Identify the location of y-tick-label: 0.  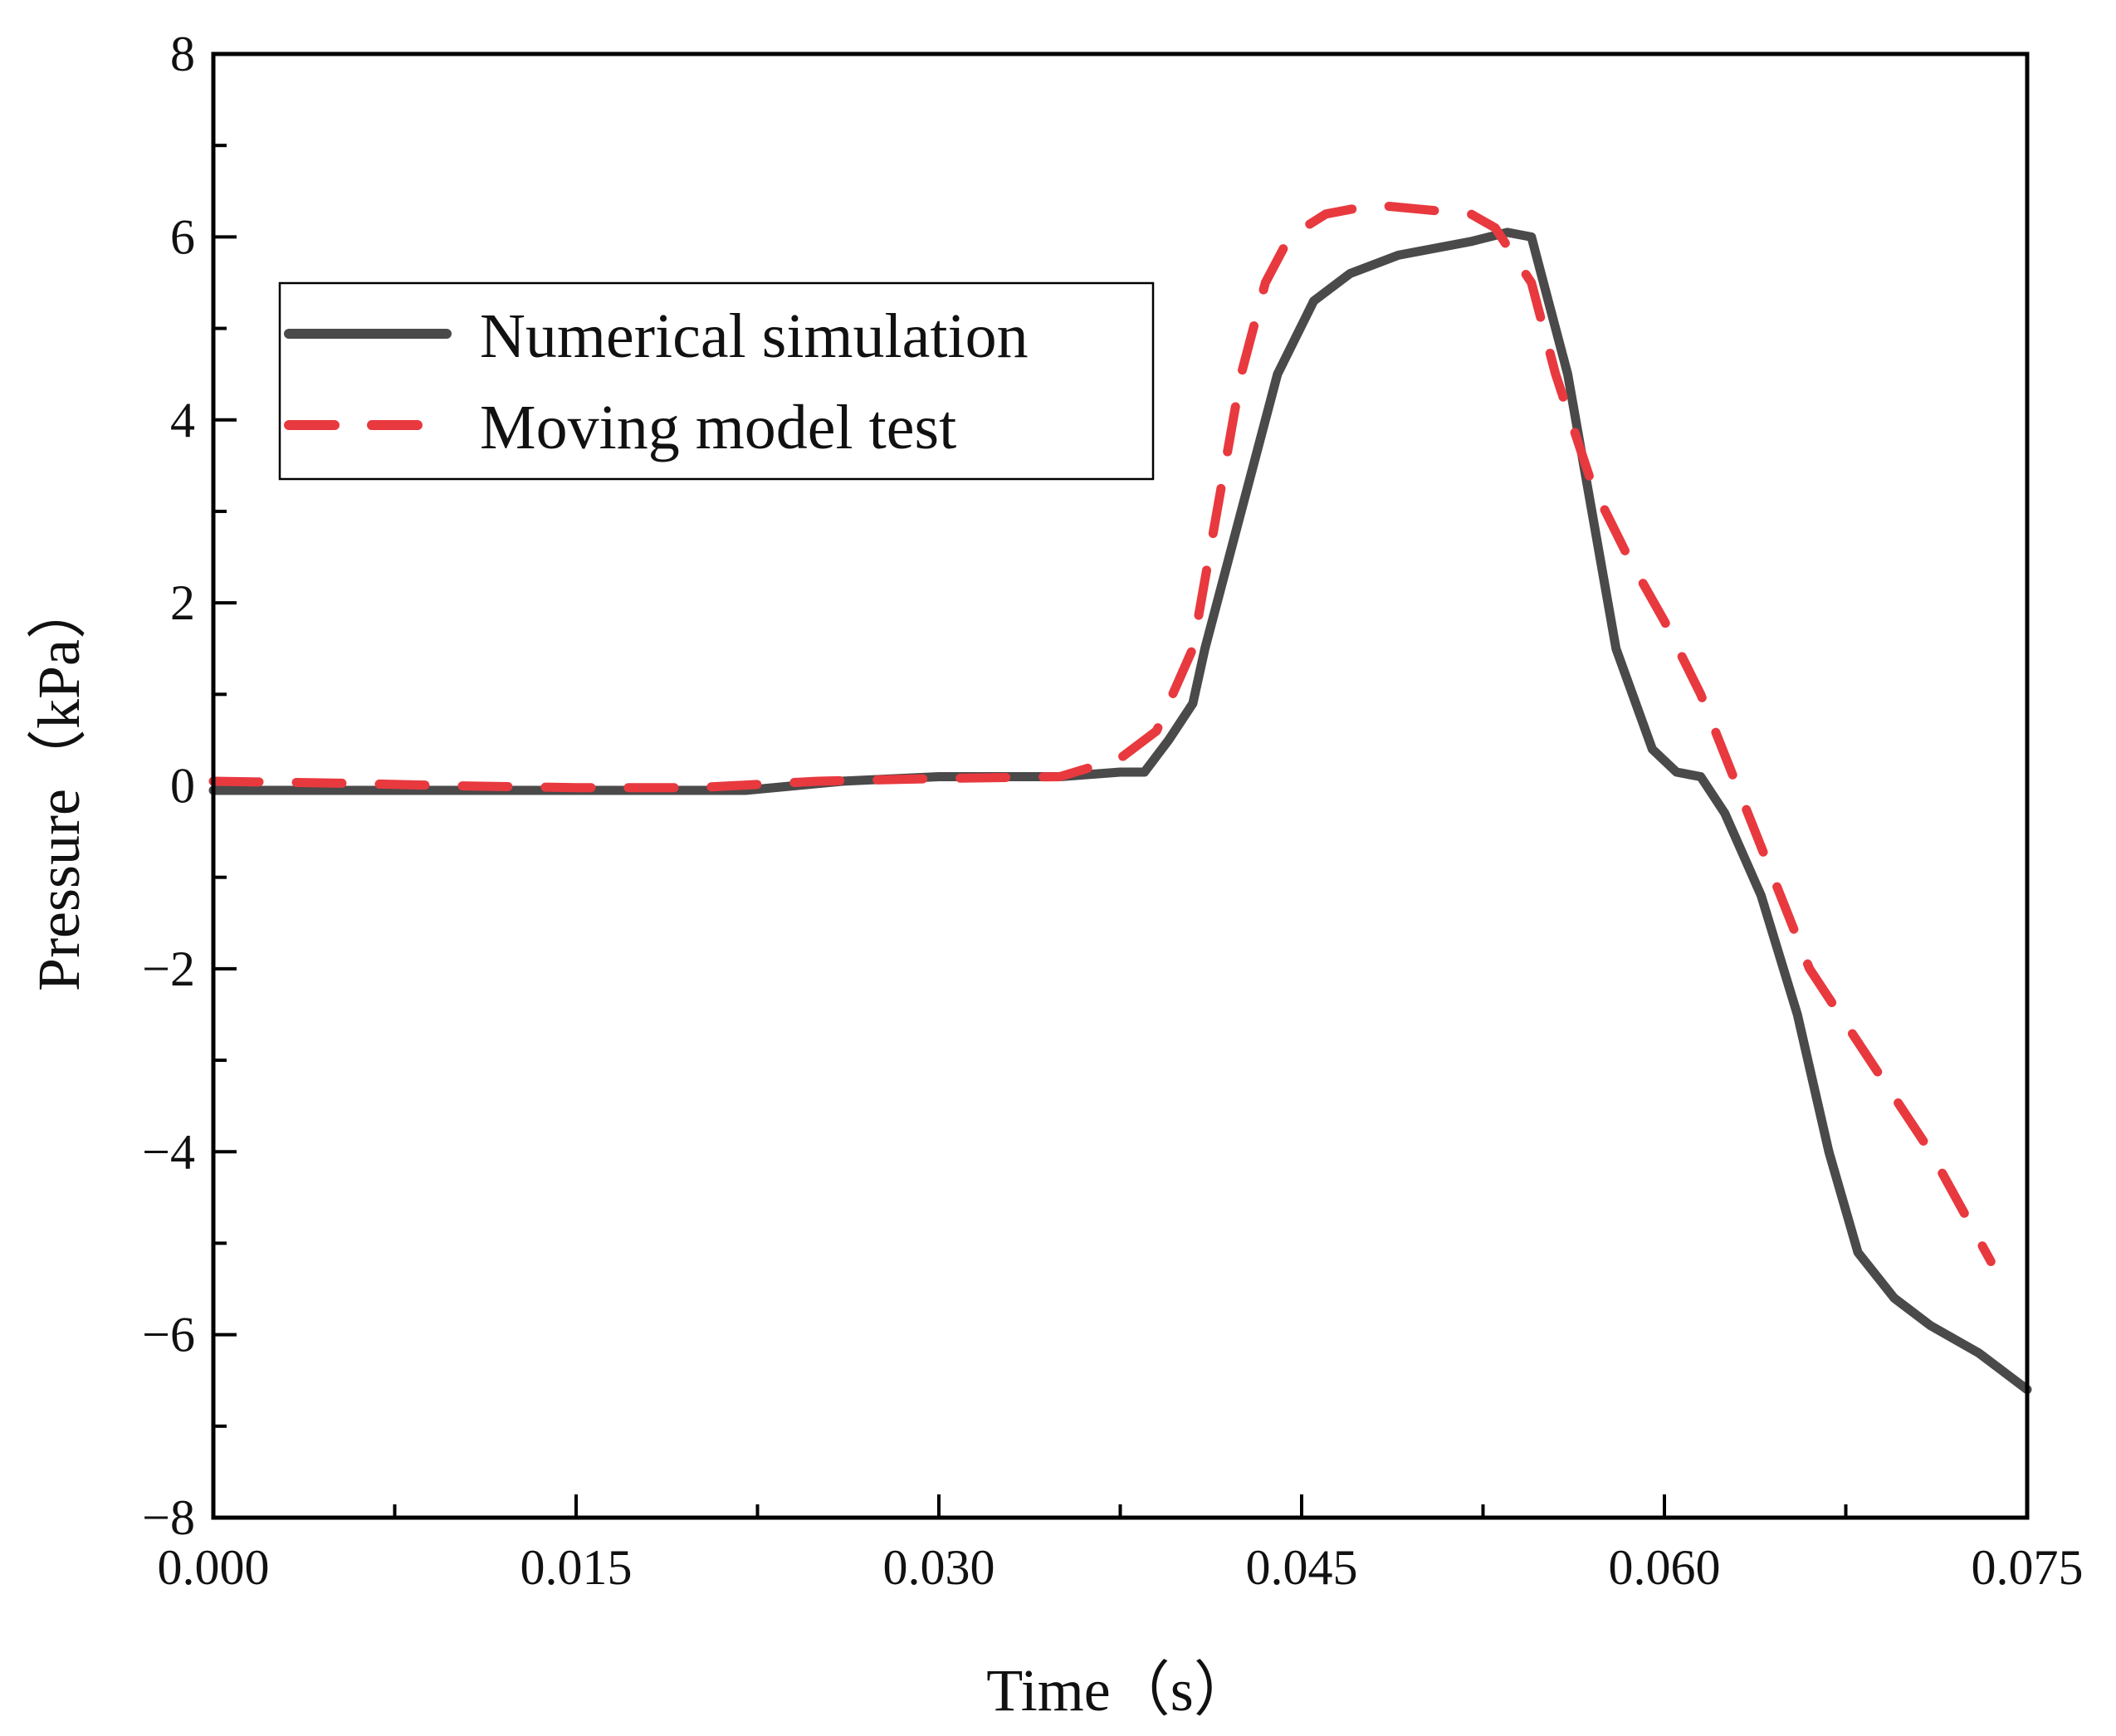
(182, 786).